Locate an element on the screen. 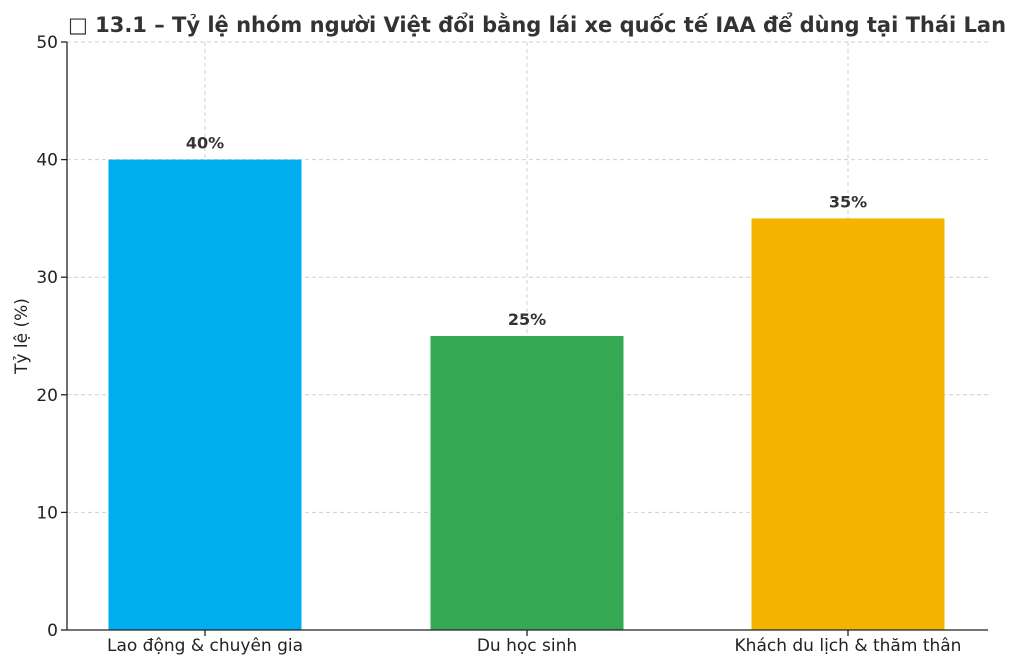 The height and width of the screenshot is (666, 1024). x-tick-label: Khách du lịch & thăm thân is located at coordinates (848, 646).